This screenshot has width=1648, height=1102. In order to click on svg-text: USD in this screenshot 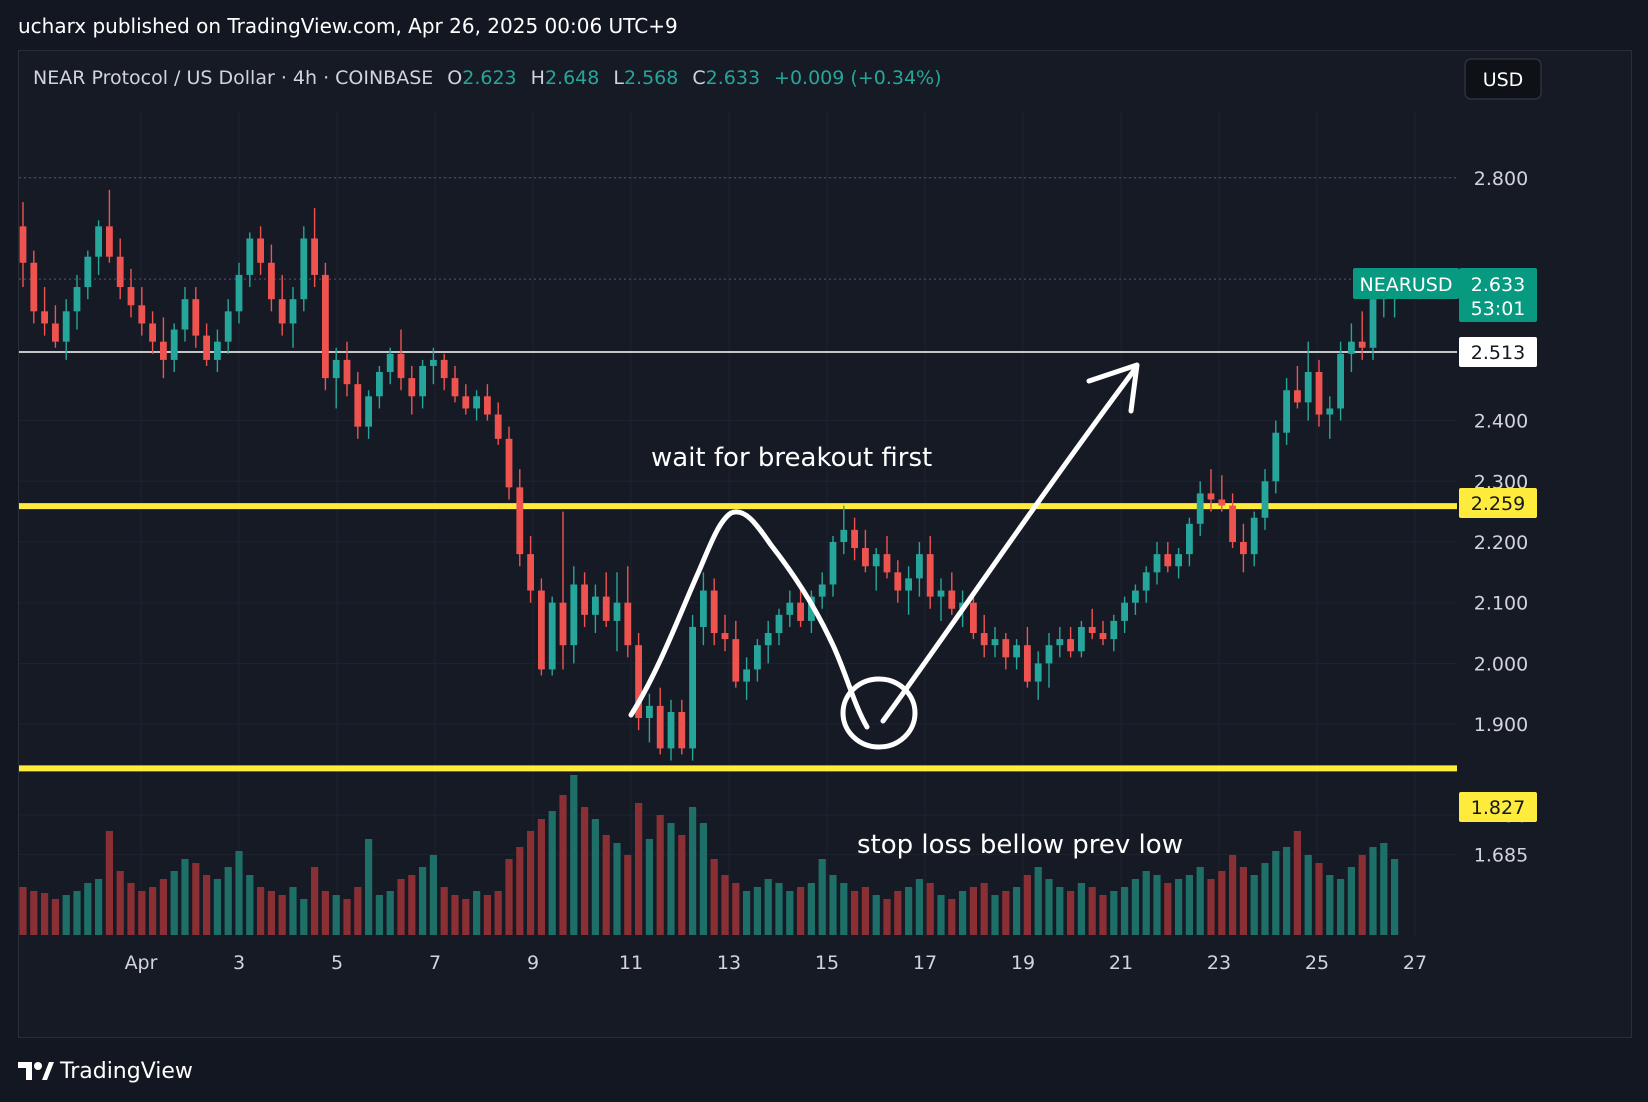, I will do `click(1503, 80)`.